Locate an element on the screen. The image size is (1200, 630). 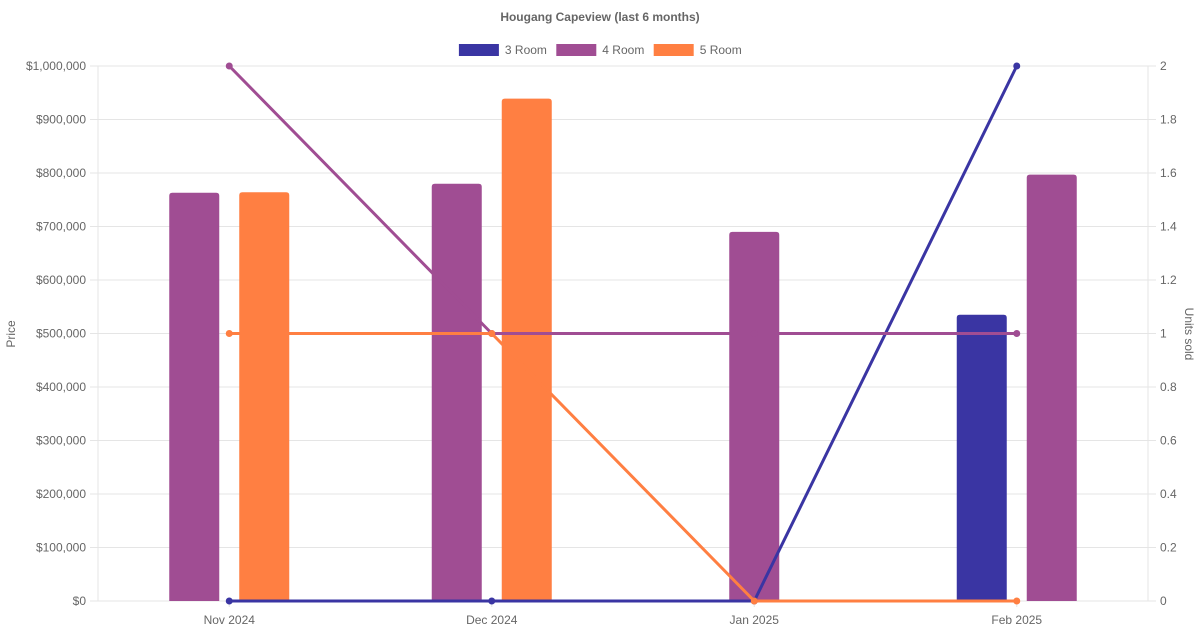
bar-5-room-dec-2024 is located at coordinates (526, 349).